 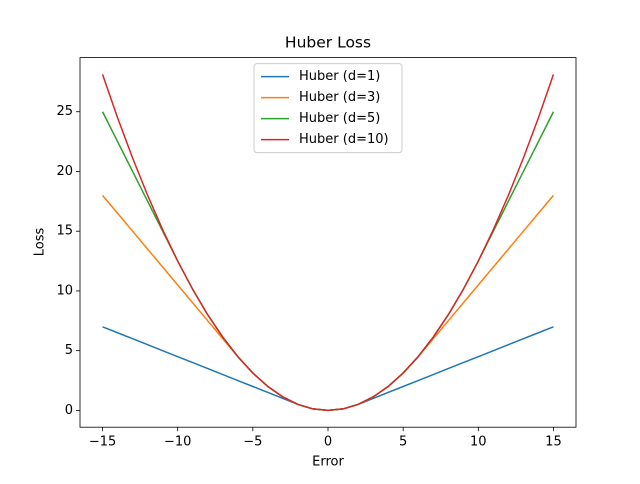 I want to click on y-tick-label: 10, so click(x=64, y=290).